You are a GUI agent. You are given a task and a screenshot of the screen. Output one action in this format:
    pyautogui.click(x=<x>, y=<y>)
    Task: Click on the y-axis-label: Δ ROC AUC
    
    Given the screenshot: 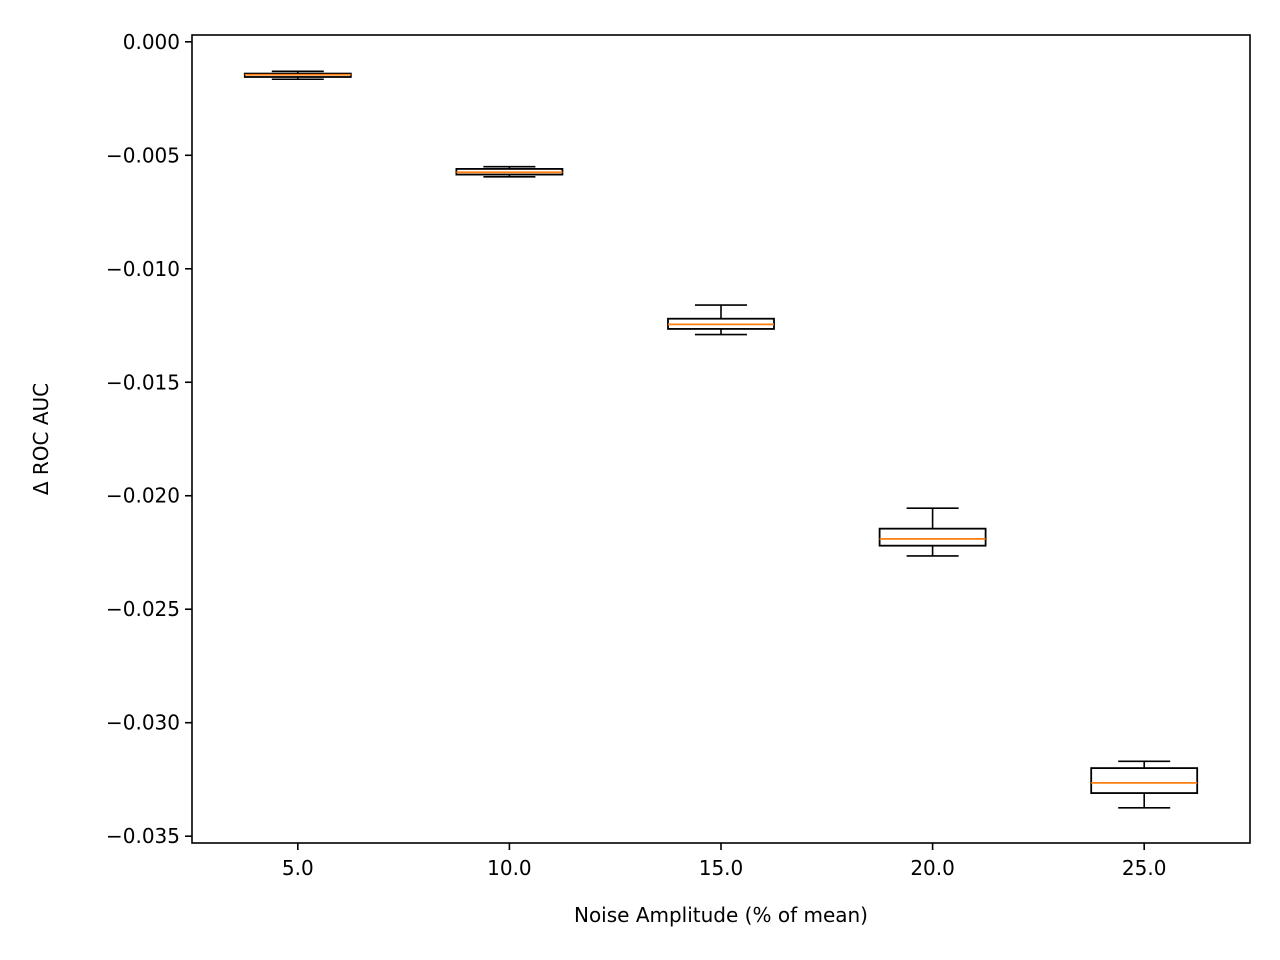 What is the action you would take?
    pyautogui.click(x=41, y=439)
    